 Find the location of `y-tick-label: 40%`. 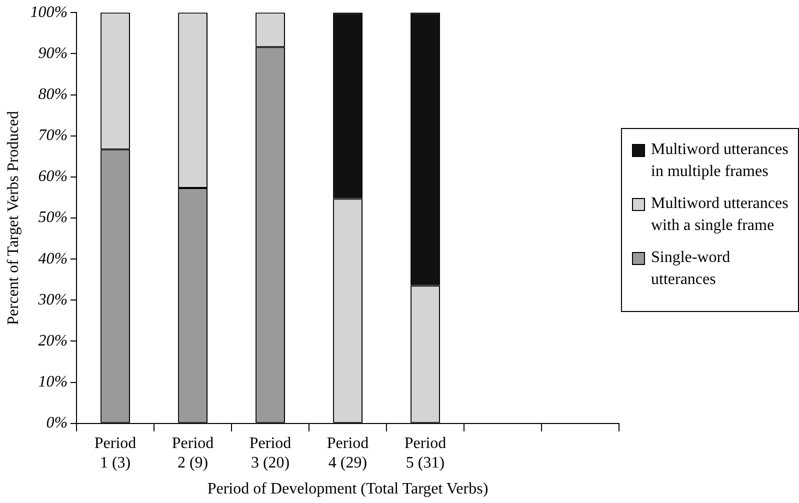

y-tick-label: 40% is located at coordinates (53, 259).